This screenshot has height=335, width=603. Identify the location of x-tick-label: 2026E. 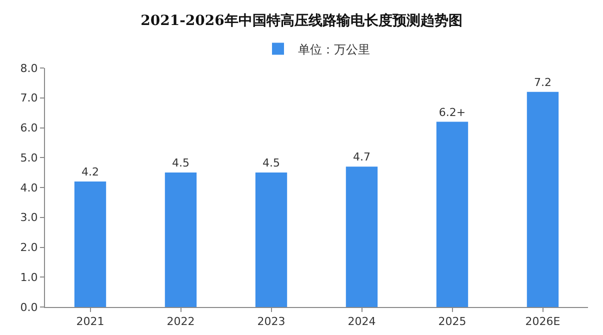
(542, 321).